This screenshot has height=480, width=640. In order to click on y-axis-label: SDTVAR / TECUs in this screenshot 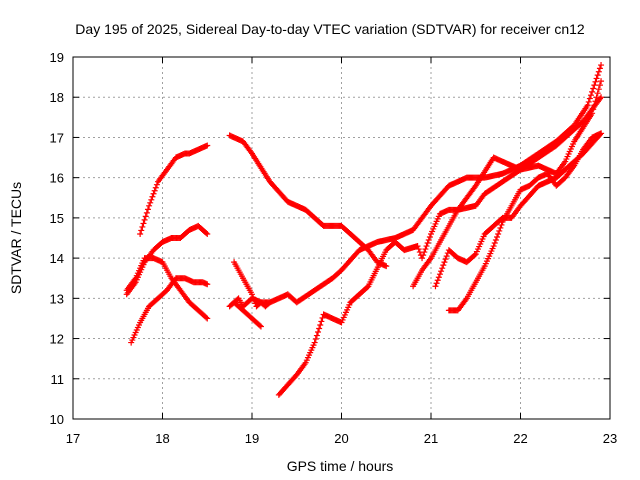, I will do `click(16, 238)`.